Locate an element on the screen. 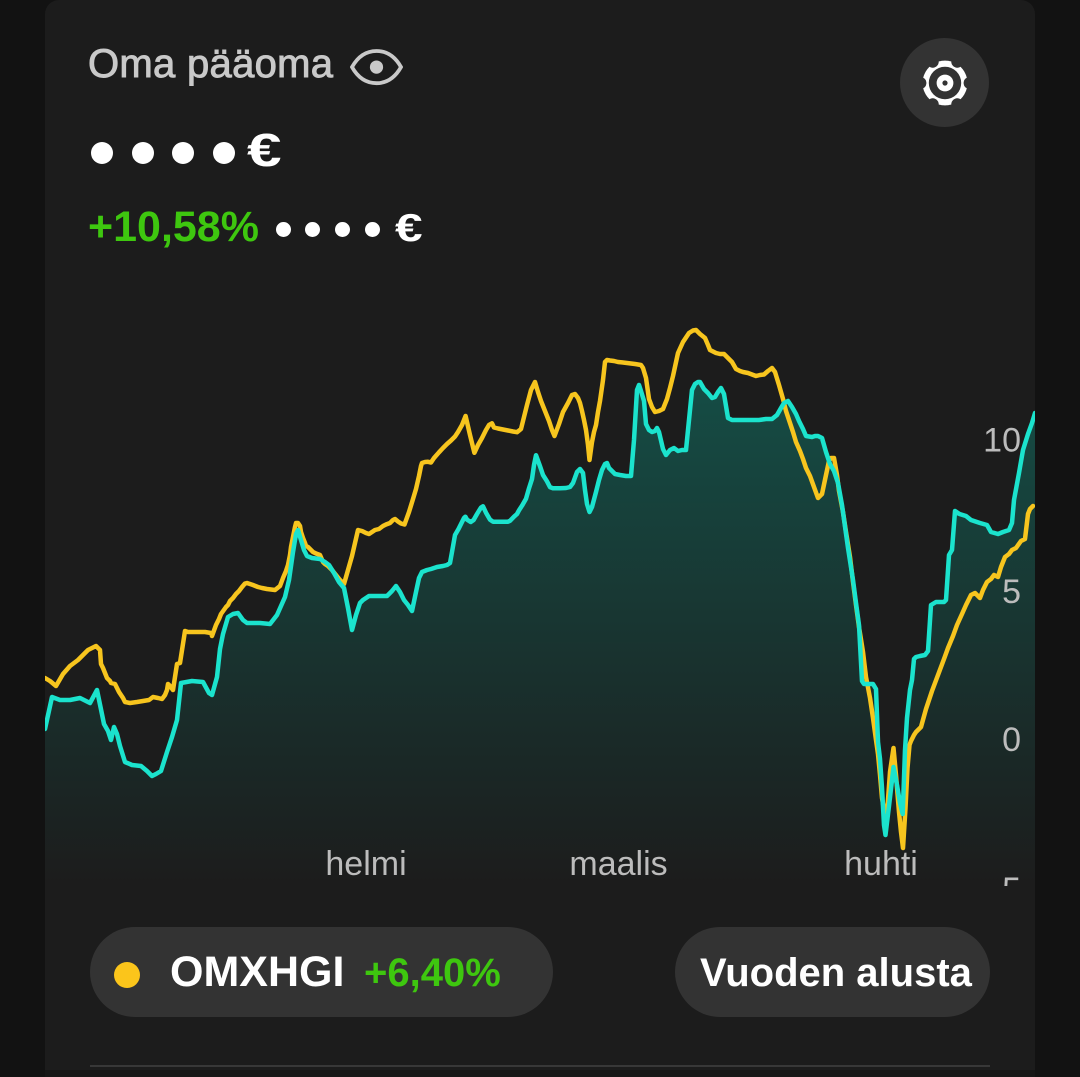  svg-text: maalis is located at coordinates (618, 864).